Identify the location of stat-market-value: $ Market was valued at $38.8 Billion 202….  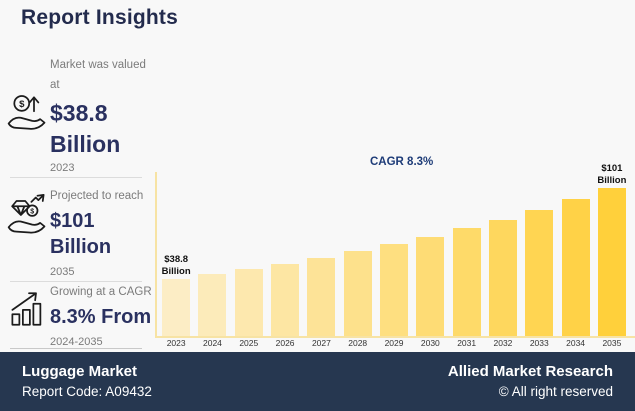
(80, 114).